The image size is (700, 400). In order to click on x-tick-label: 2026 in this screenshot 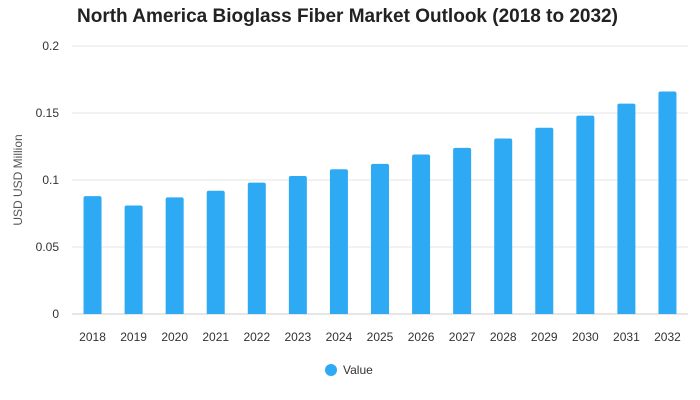, I will do `click(421, 337)`.